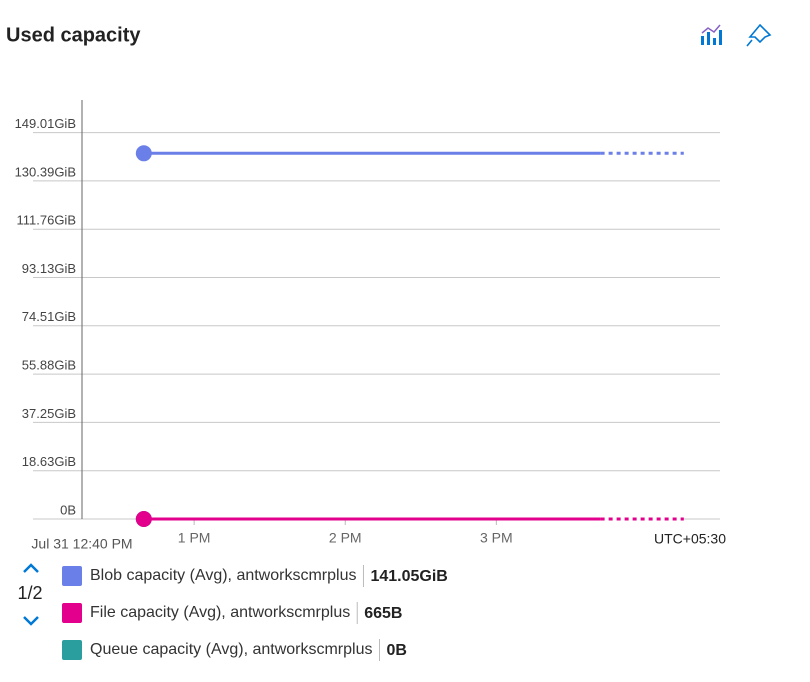  I want to click on legend-value: 0B, so click(396, 650).